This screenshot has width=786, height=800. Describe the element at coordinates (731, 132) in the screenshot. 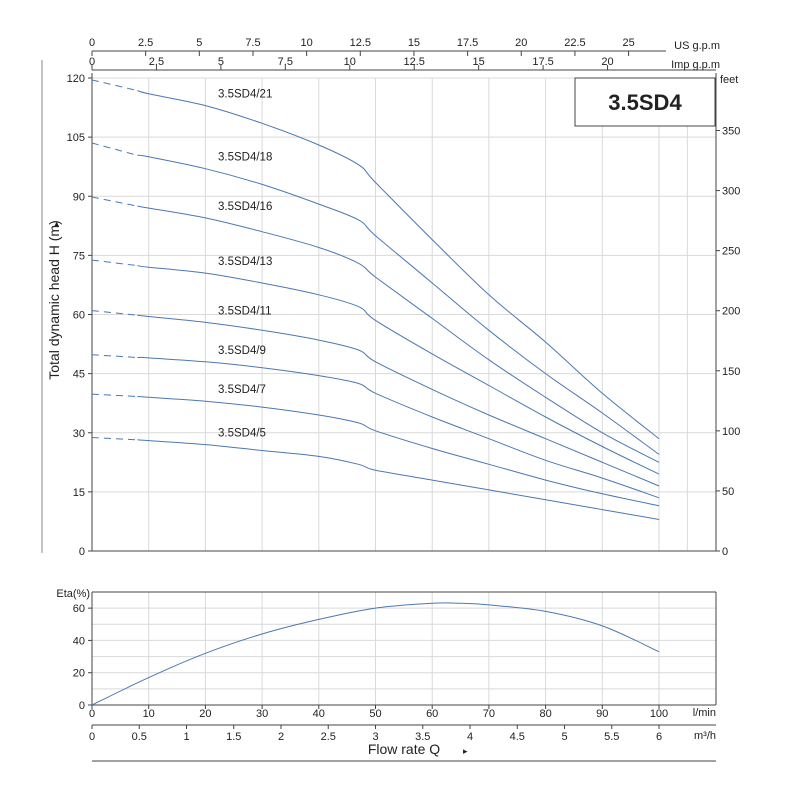

I see `feet-tick-label: 350` at that location.